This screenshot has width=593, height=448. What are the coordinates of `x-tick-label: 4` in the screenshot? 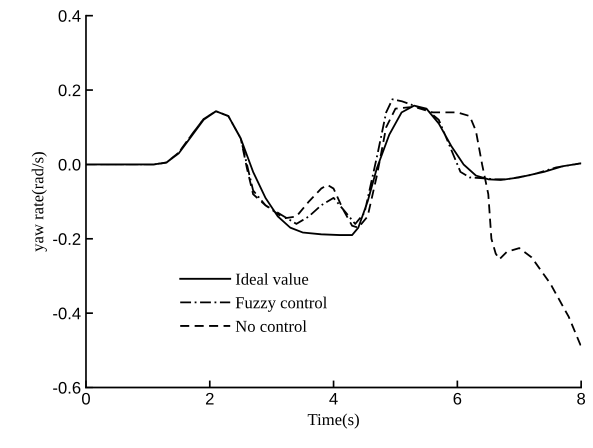 It's located at (333, 398).